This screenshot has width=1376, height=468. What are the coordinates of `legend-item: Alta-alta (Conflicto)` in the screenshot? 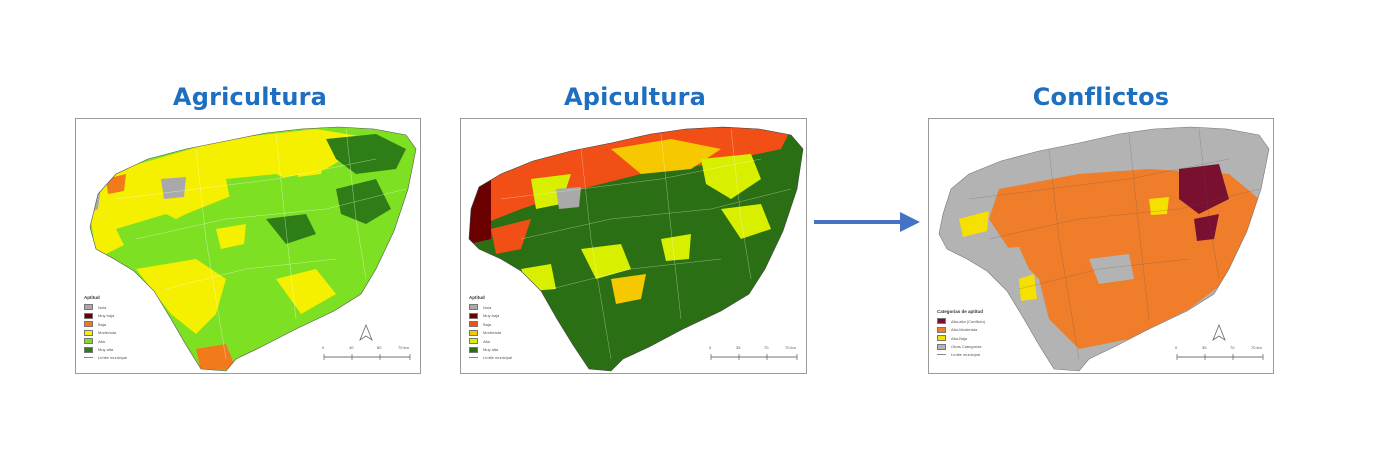 It's located at (961, 321).